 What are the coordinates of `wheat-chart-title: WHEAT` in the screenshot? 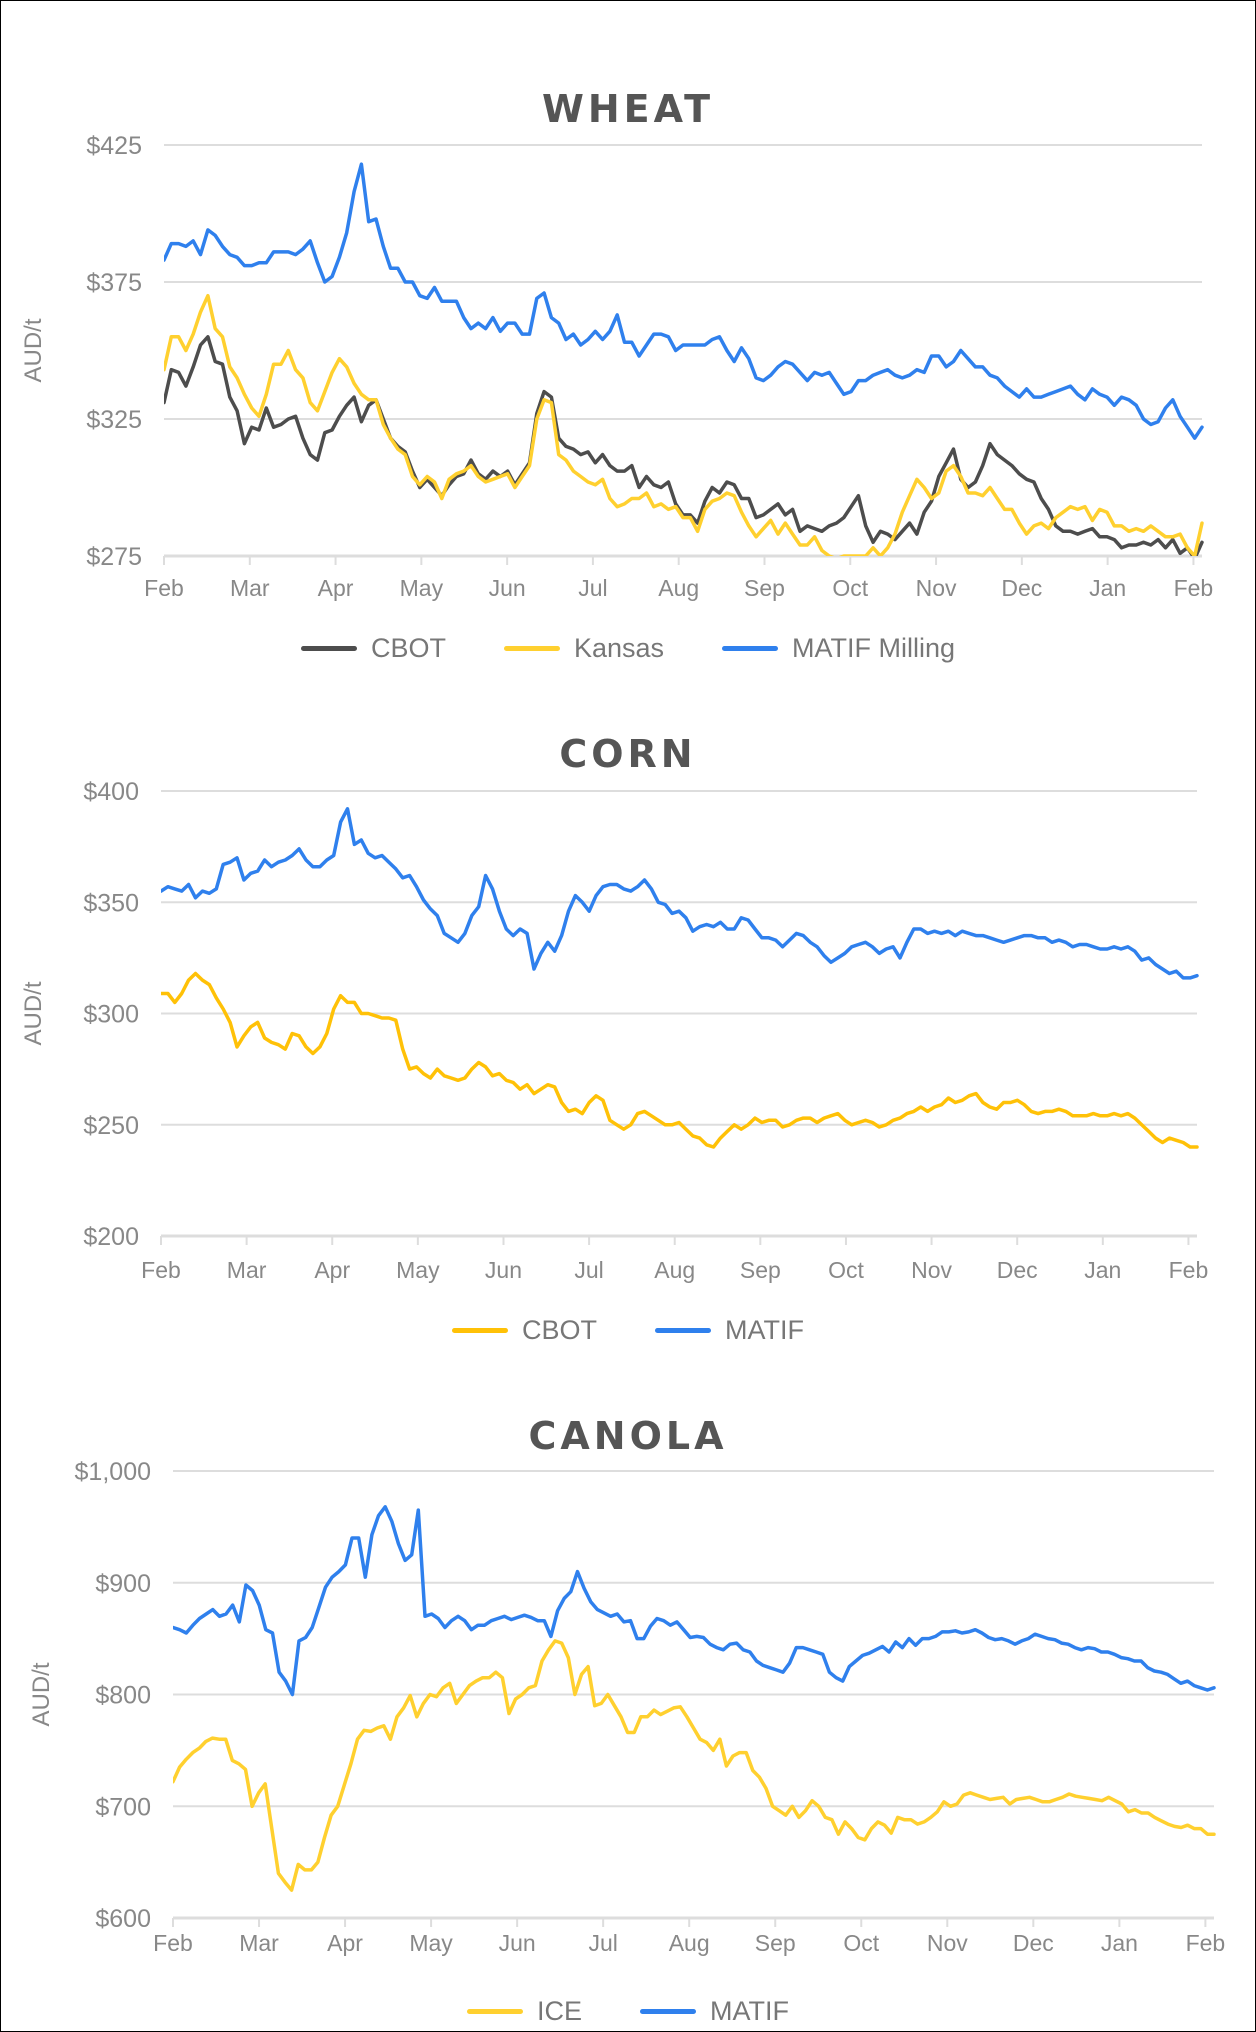 It's located at (628, 109).